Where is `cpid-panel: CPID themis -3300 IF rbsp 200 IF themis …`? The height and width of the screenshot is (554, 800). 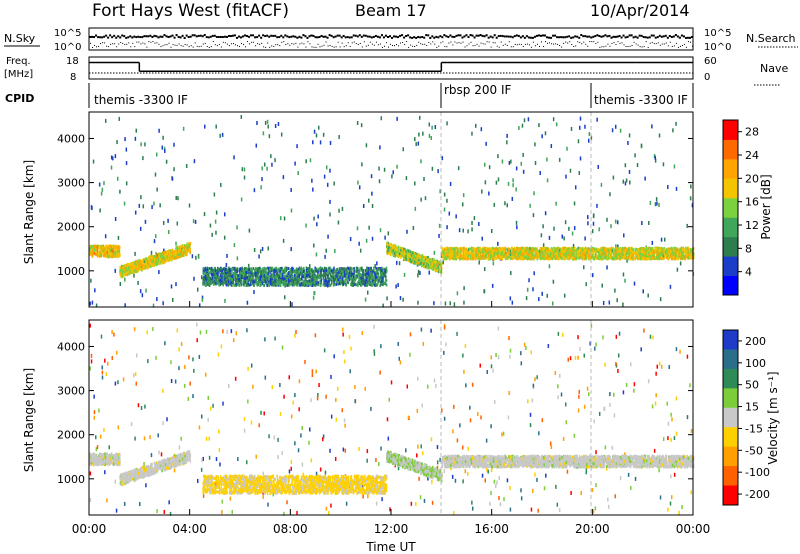 cpid-panel: CPID themis -3300 IF rbsp 200 IF themis … is located at coordinates (349, 95).